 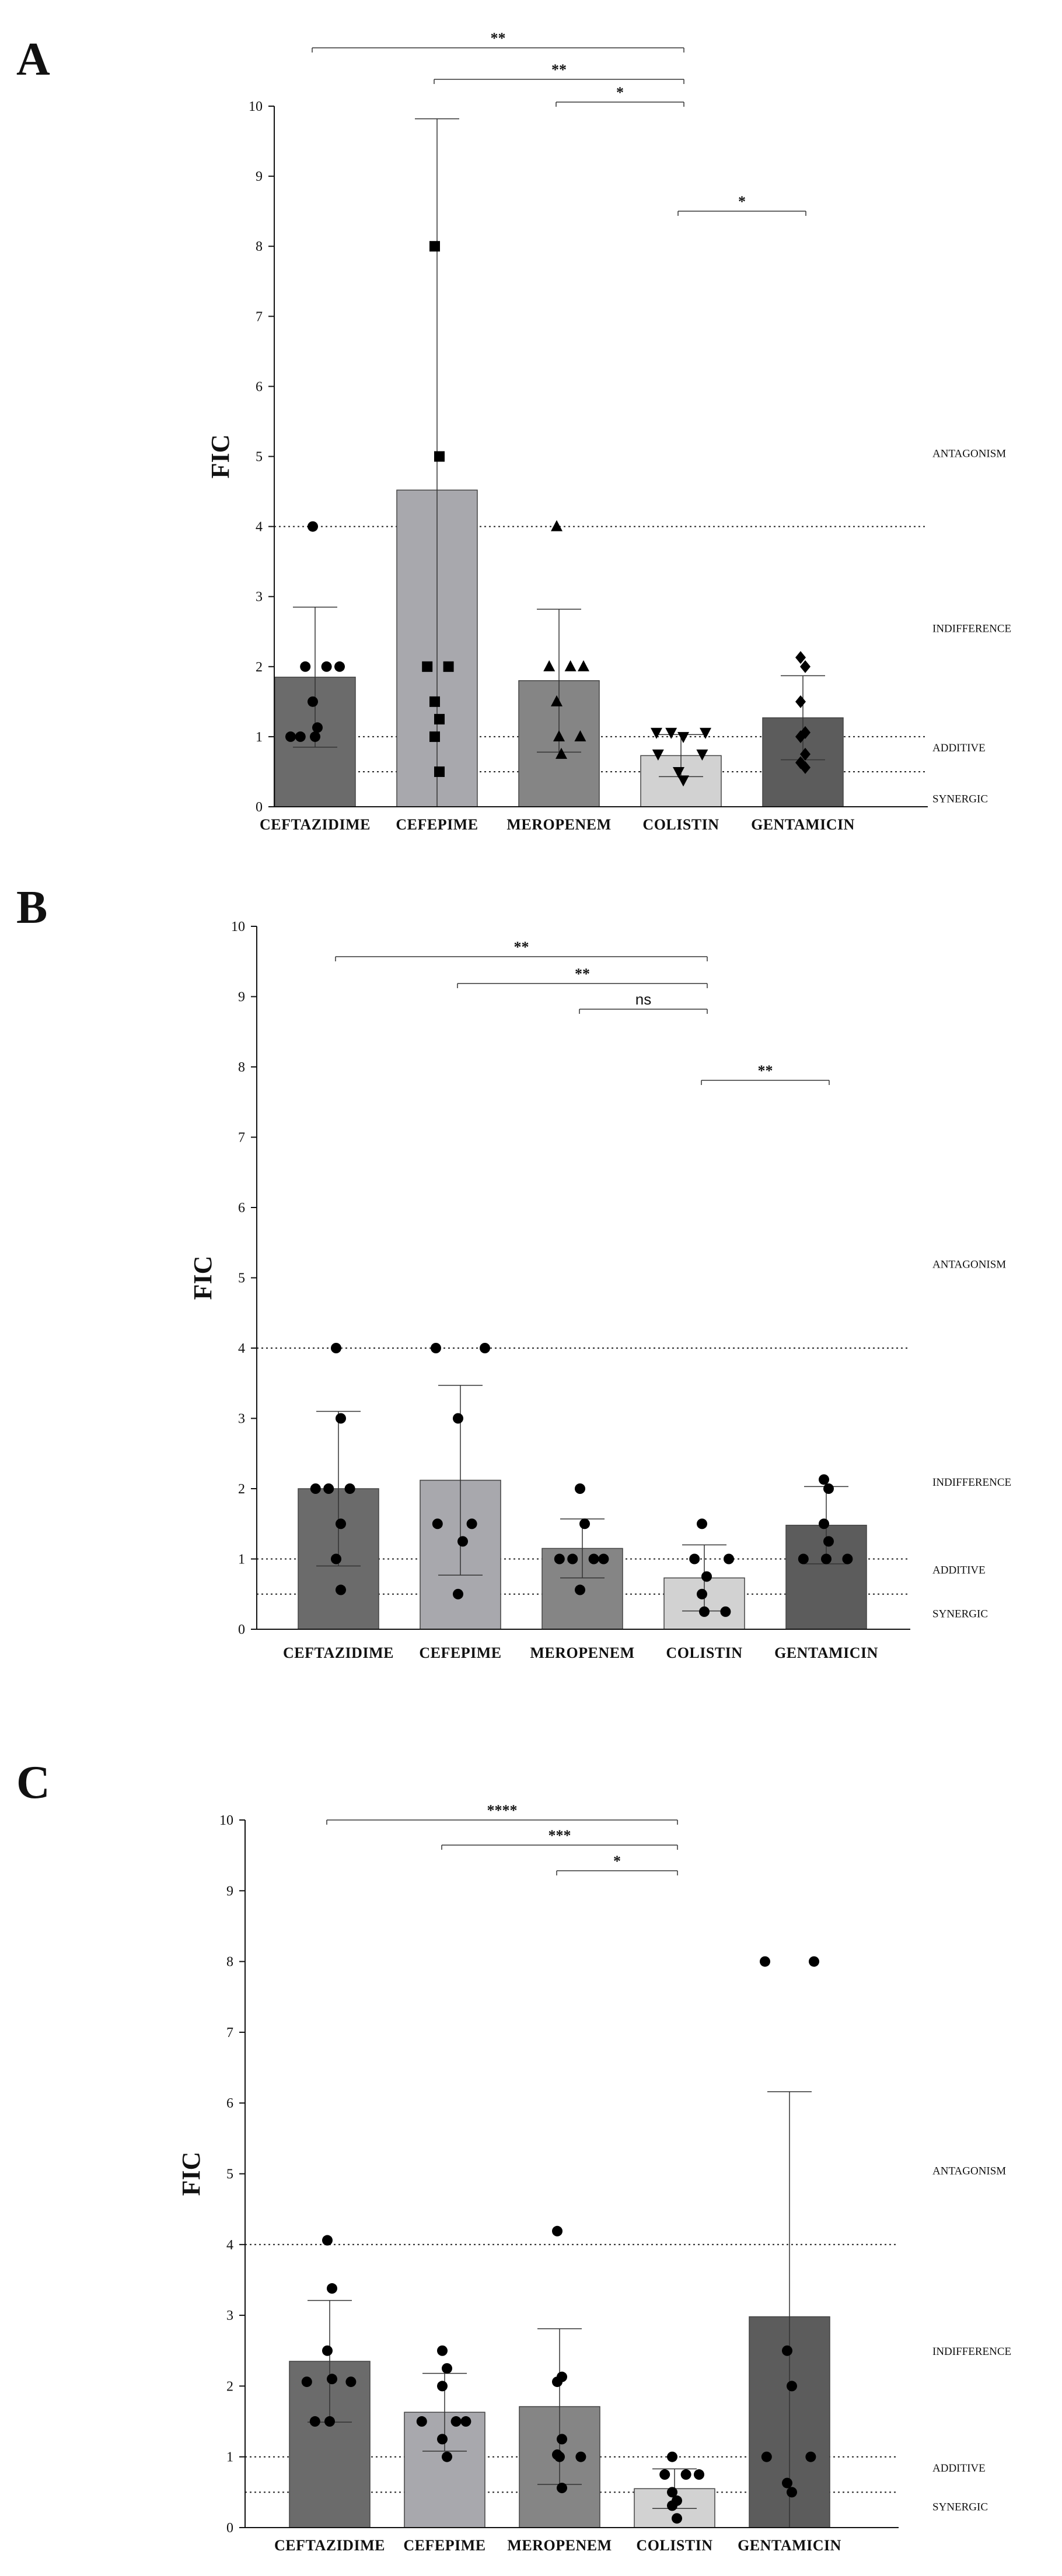 What do you see at coordinates (259, 527) in the screenshot?
I see `y-tick-label: 4` at bounding box center [259, 527].